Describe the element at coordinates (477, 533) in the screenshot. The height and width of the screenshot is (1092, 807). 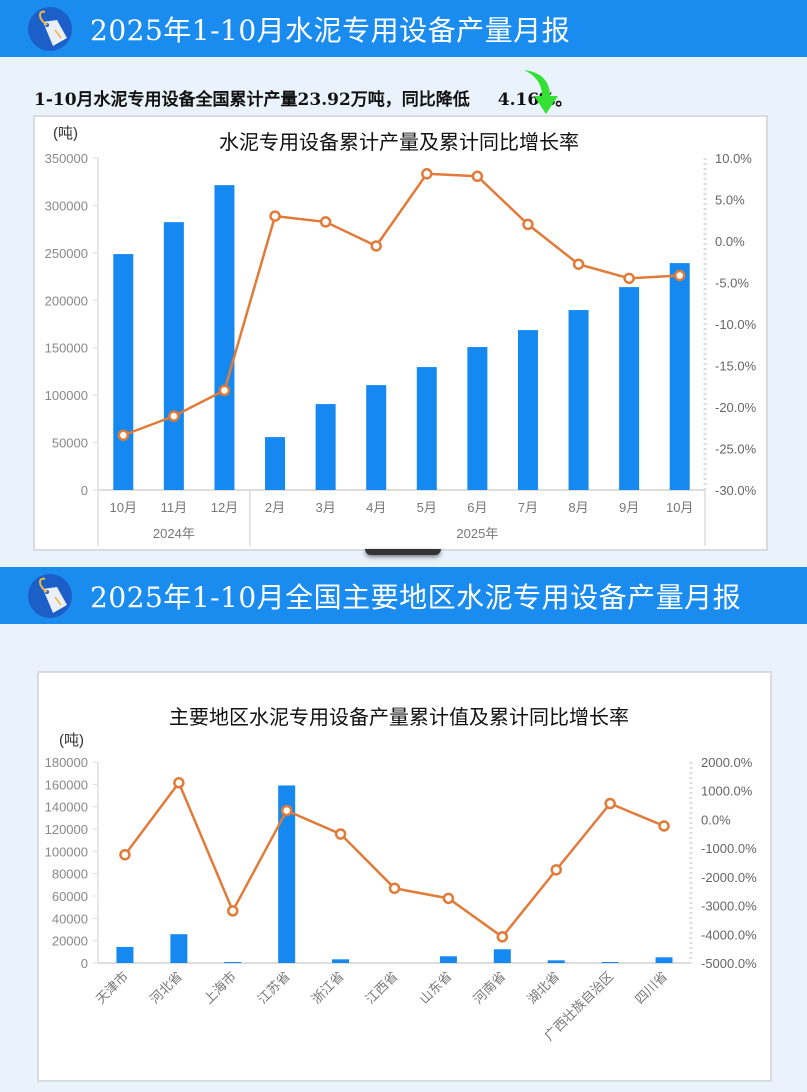
I see `x-group-label: 2025年` at that location.